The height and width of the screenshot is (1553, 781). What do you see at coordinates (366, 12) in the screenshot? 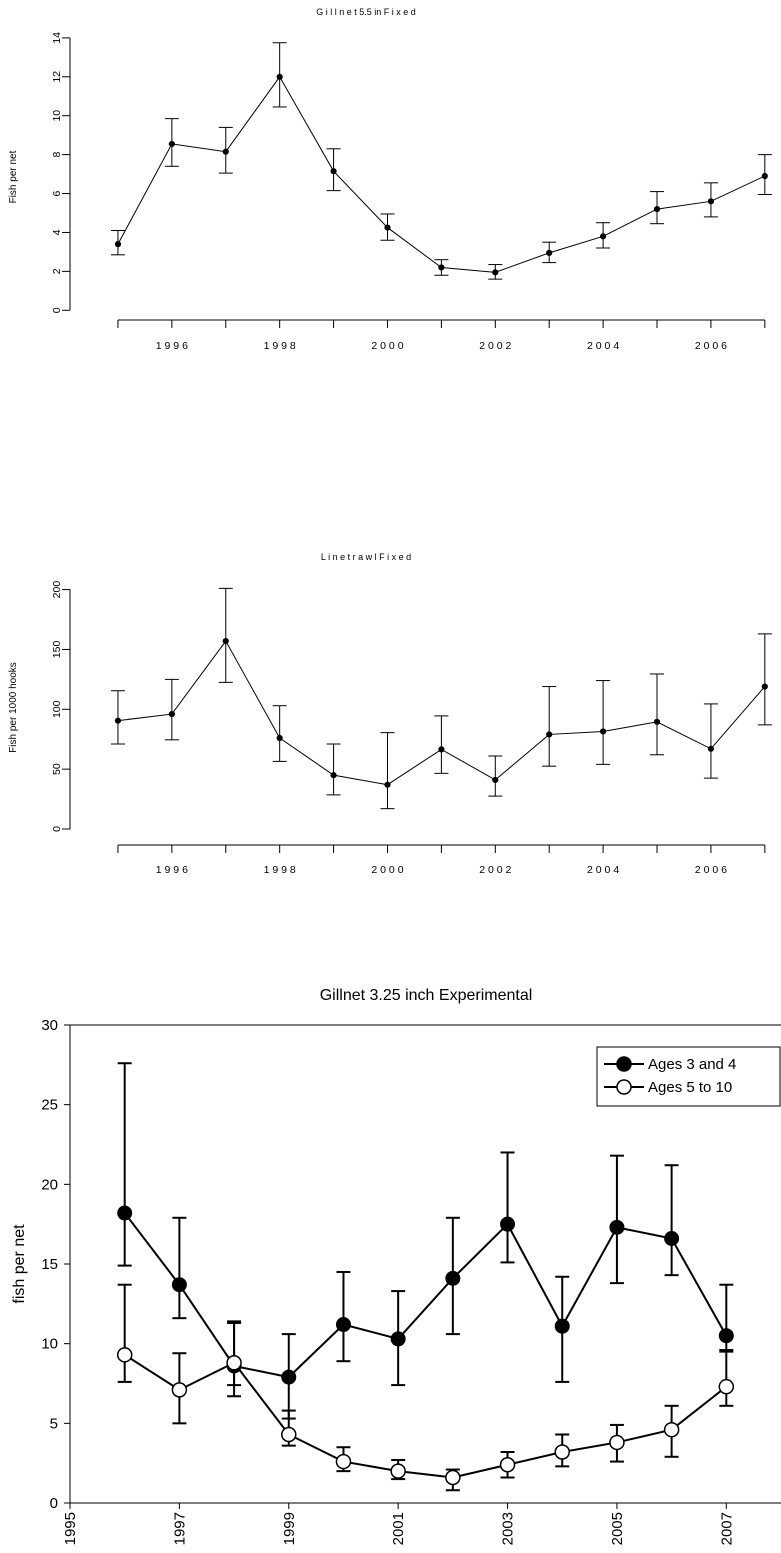
I see `chart-title: G i l l n e t 5.5 in F i x e d` at bounding box center [366, 12].